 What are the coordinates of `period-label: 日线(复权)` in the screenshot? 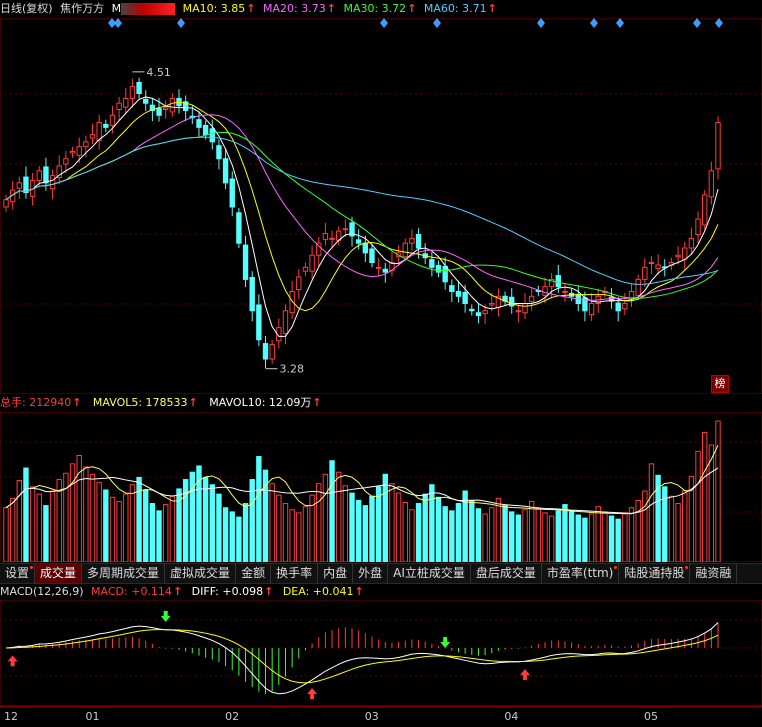 It's located at (26, 8).